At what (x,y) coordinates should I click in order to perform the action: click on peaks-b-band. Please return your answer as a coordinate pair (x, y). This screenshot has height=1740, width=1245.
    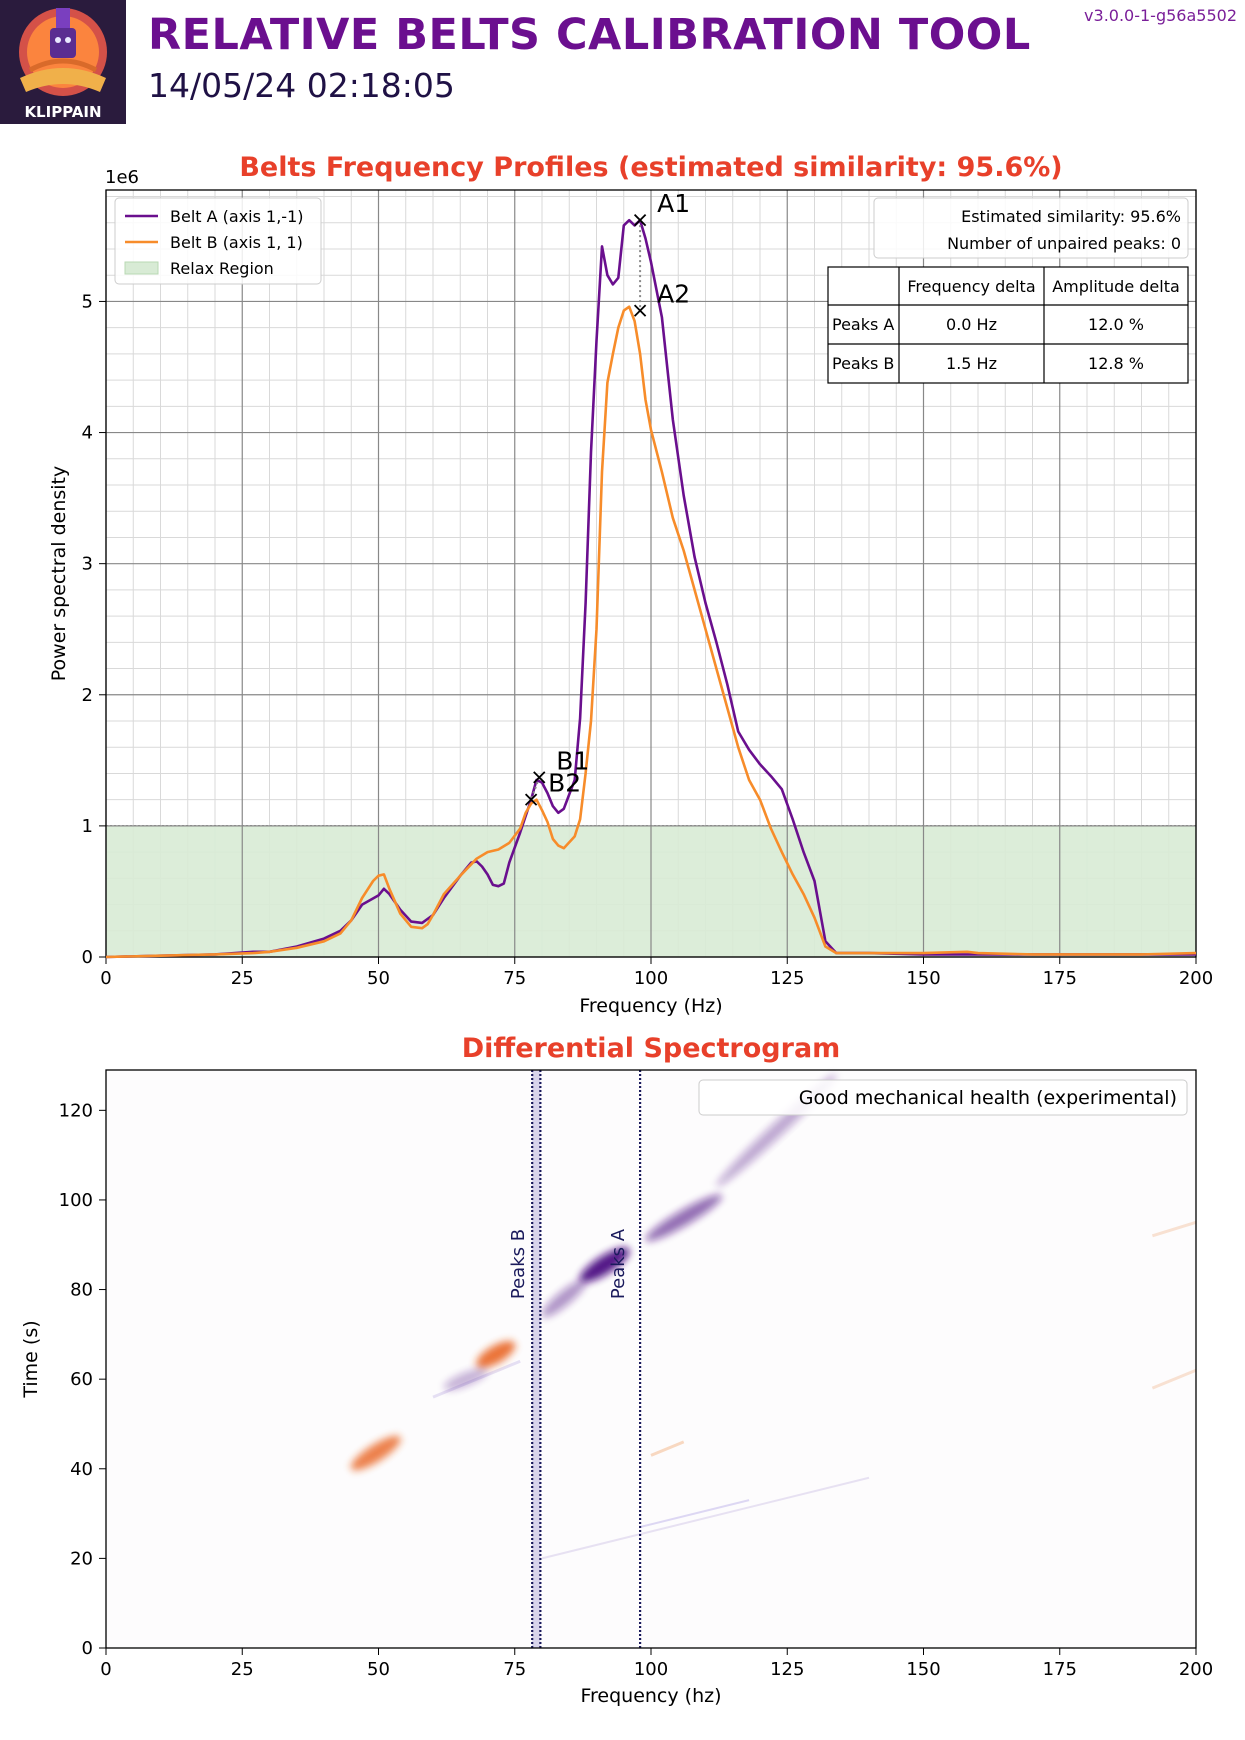
    Looking at the image, I should click on (536, 1359).